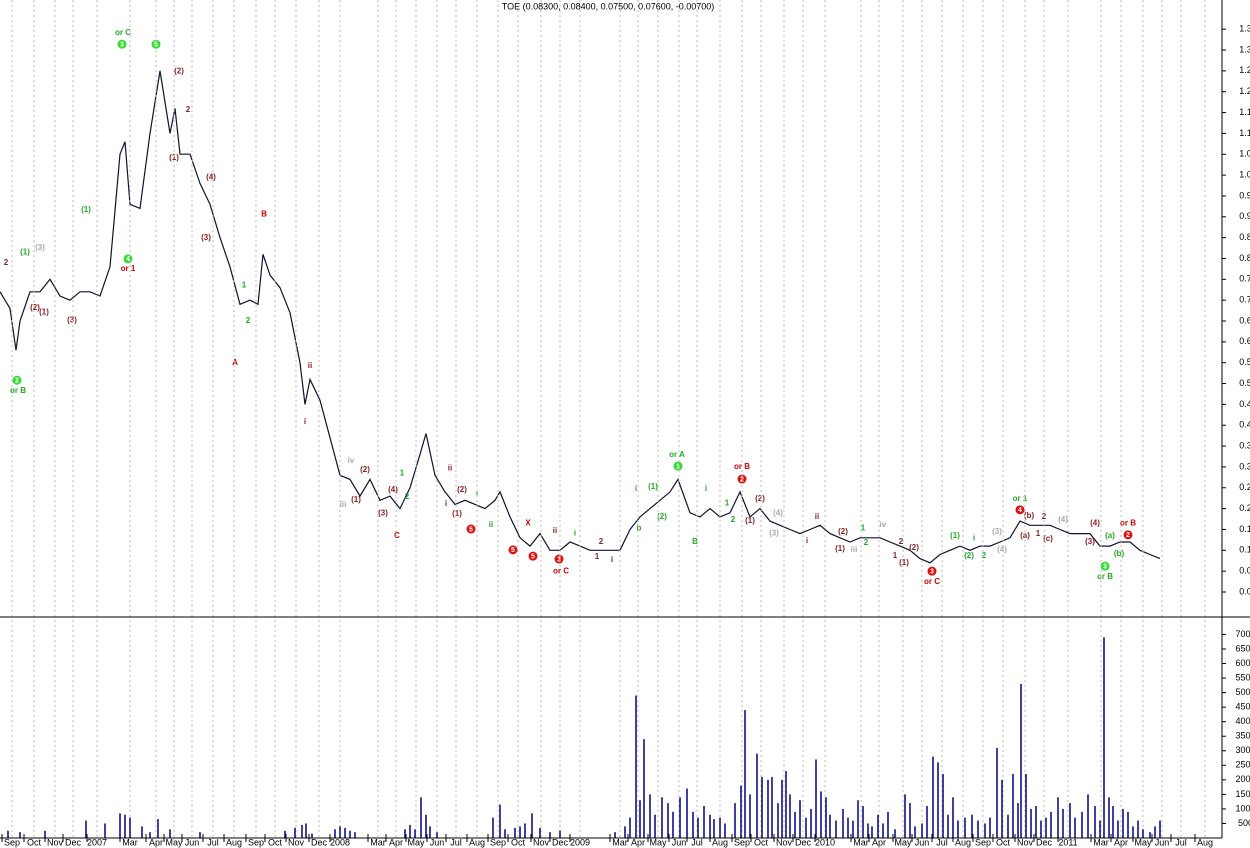 Image resolution: width=1250 pixels, height=848 pixels. Describe the element at coordinates (1244, 591) in the screenshot. I see `y-tick-label: 0.00` at that location.